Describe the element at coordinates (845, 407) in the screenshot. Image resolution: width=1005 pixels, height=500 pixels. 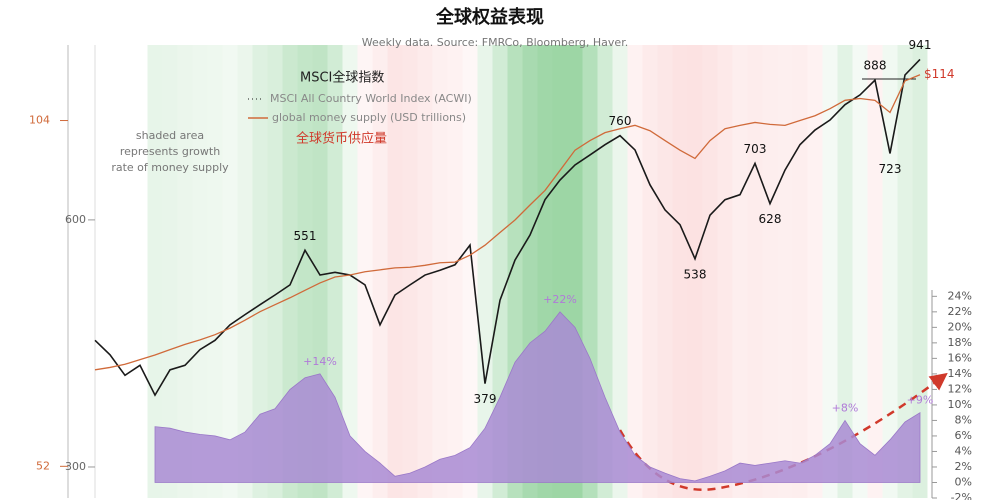
I see `growth-annotation: +8%` at that location.